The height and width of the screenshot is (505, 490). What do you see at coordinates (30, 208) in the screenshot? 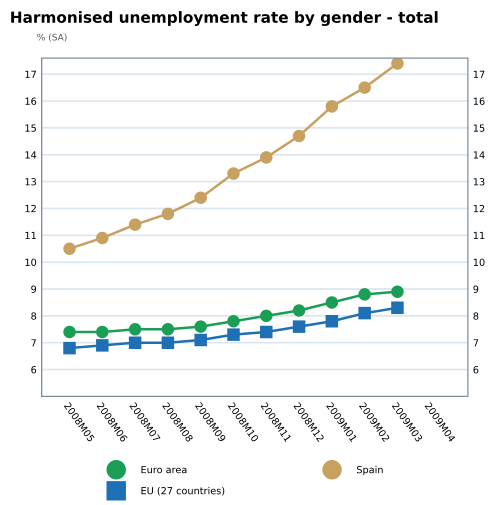
I see `y-tick-label: 12` at bounding box center [30, 208].